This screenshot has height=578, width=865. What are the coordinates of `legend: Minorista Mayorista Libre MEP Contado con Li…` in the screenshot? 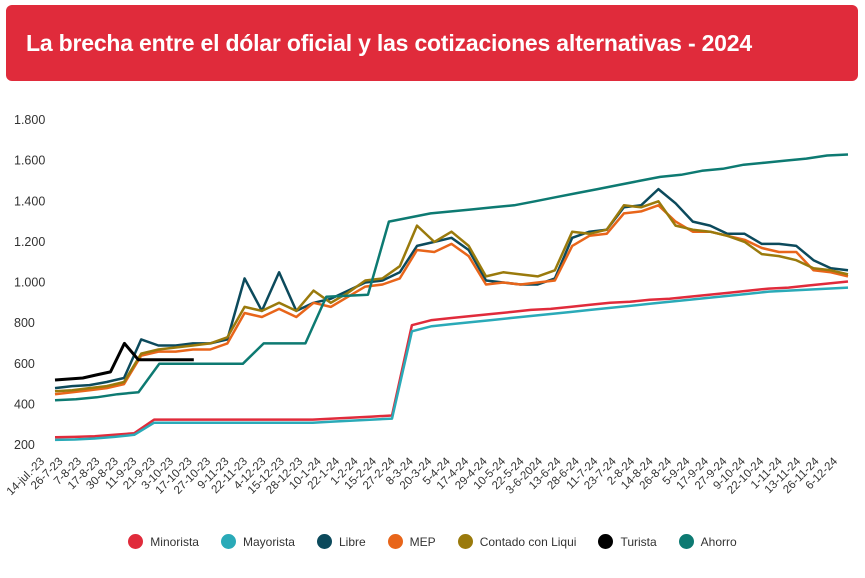 It's located at (432, 541).